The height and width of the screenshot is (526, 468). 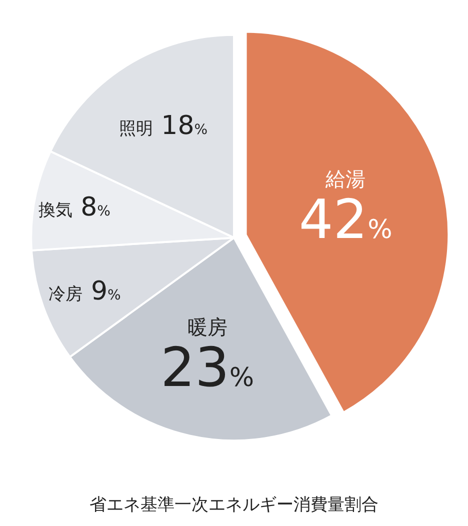 What do you see at coordinates (105, 291) in the screenshot?
I see `data-label: 9%` at bounding box center [105, 291].